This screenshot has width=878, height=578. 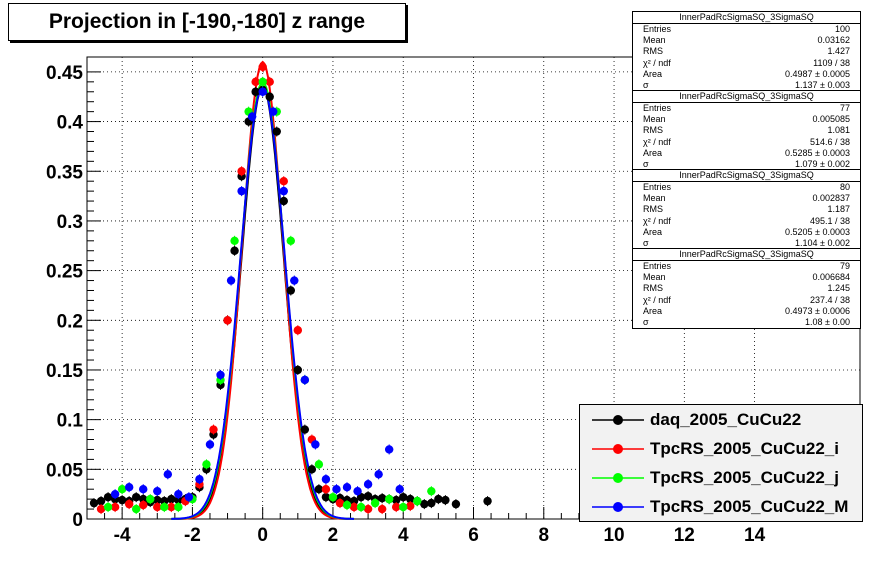 I want to click on stat-value: 1.187, so click(x=838, y=209).